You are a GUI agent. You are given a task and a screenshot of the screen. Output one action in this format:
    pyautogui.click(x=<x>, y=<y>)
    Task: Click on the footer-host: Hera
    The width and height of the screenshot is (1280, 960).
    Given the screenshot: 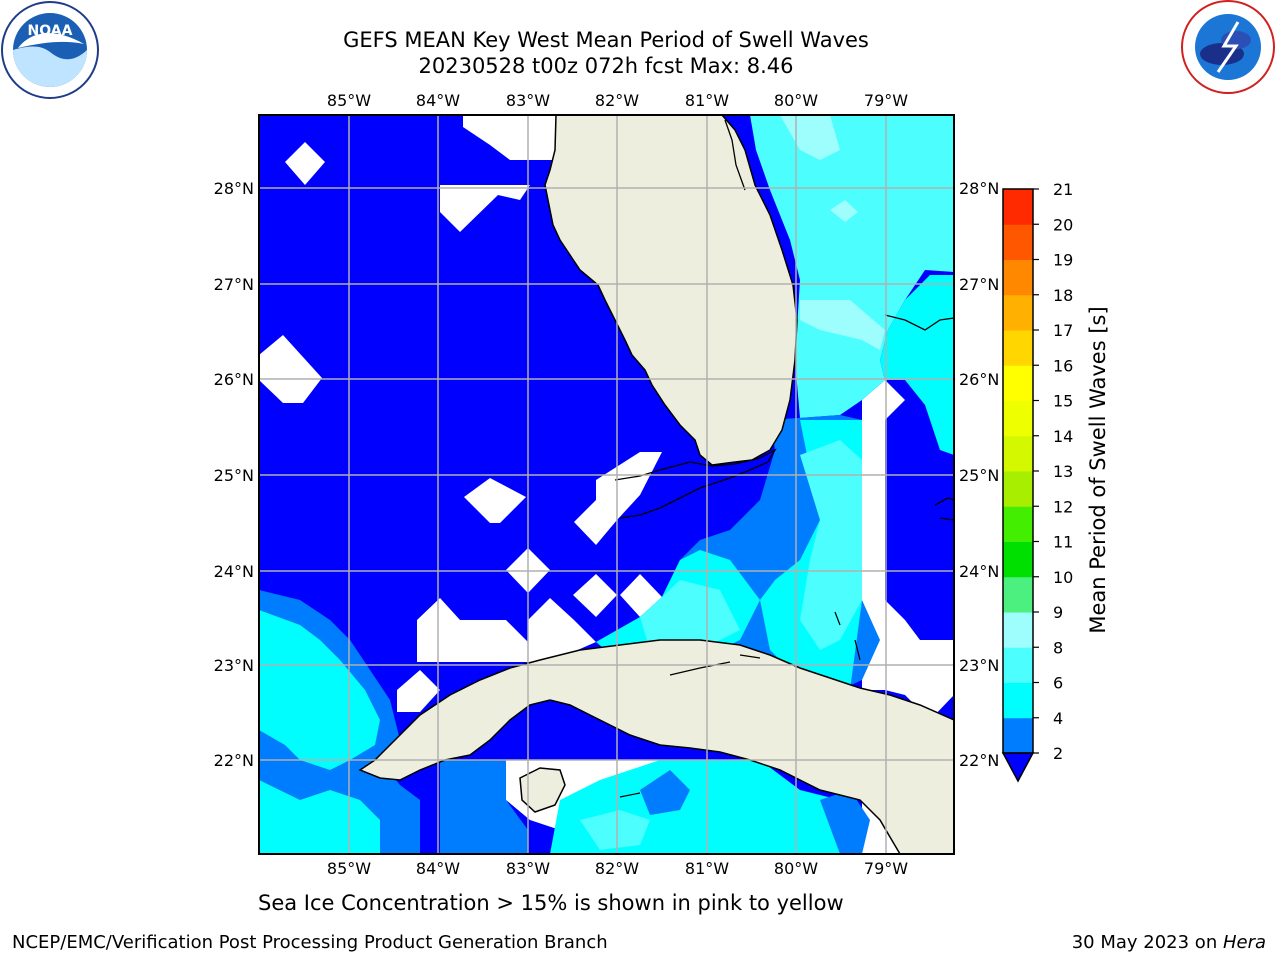 What is the action you would take?
    pyautogui.click(x=1244, y=942)
    